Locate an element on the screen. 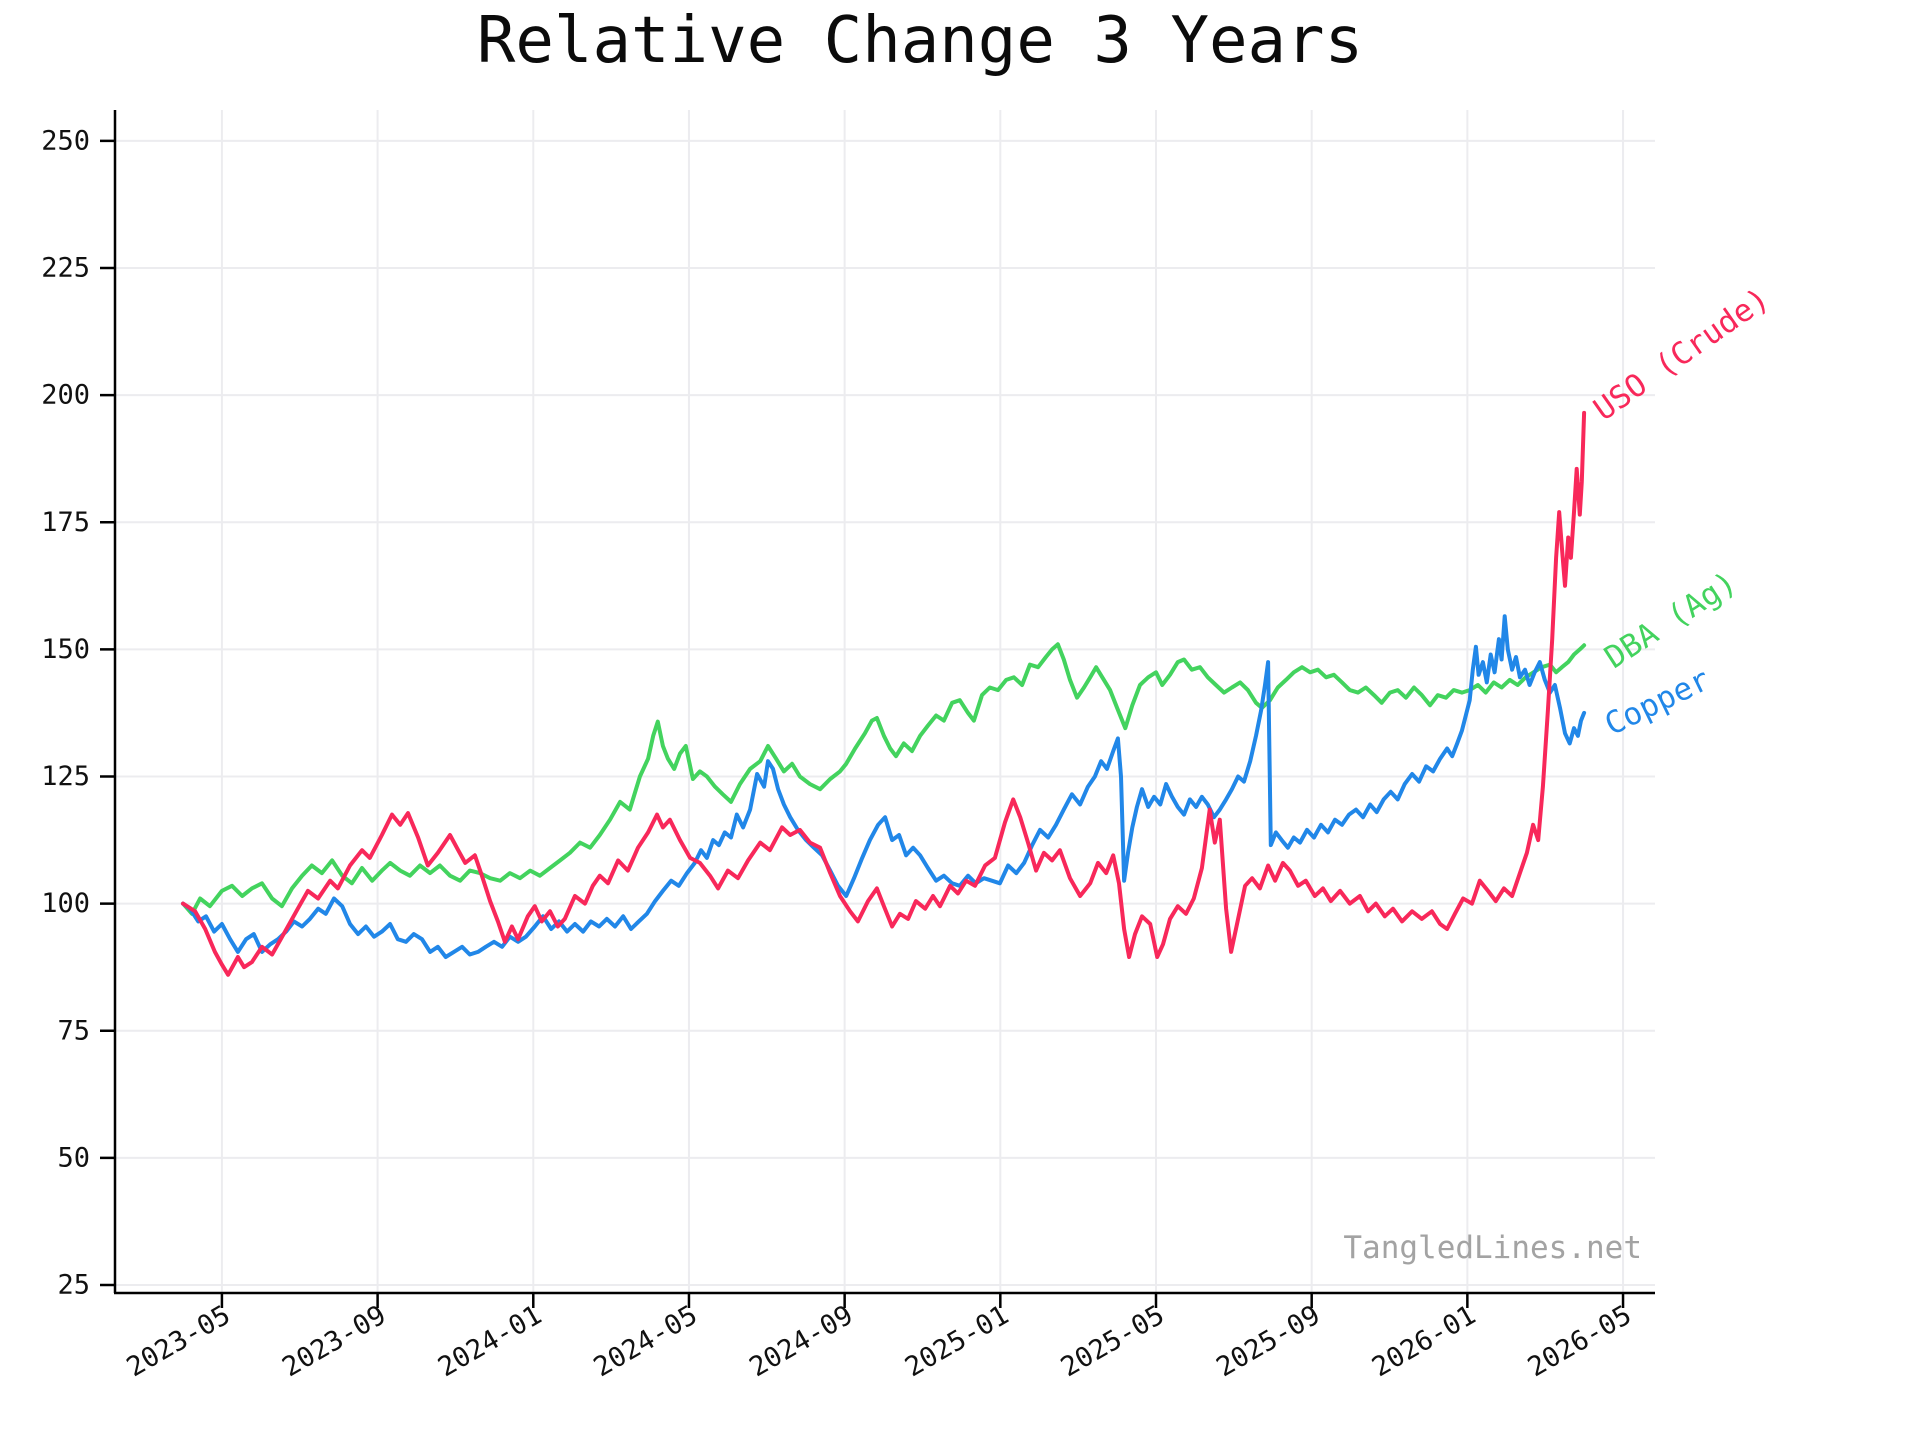 This screenshot has width=1920, height=1440. x-tick-label: 2026-05 is located at coordinates (1580, 1342).